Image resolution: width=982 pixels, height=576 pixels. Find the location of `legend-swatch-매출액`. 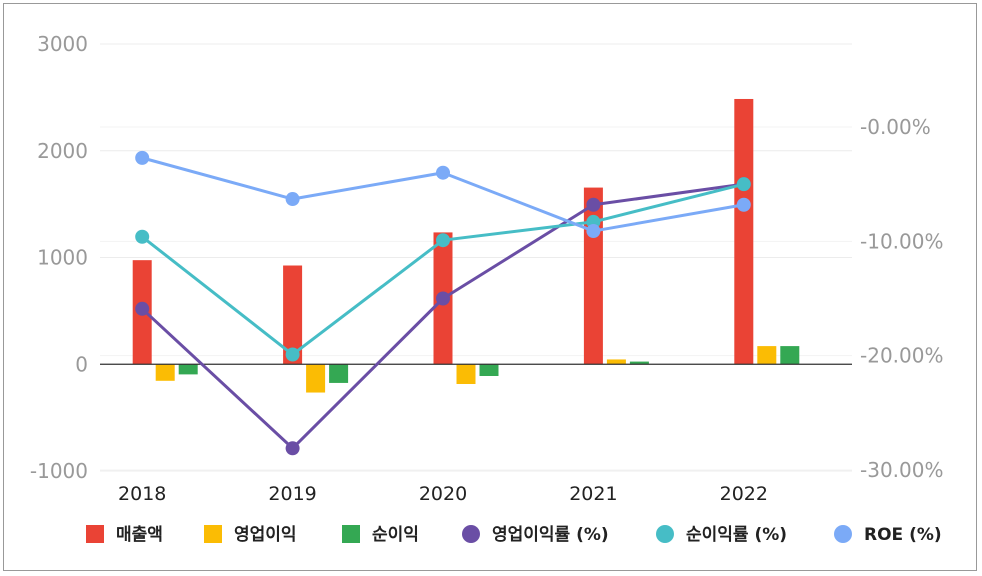

legend-swatch-매출액 is located at coordinates (95, 534).